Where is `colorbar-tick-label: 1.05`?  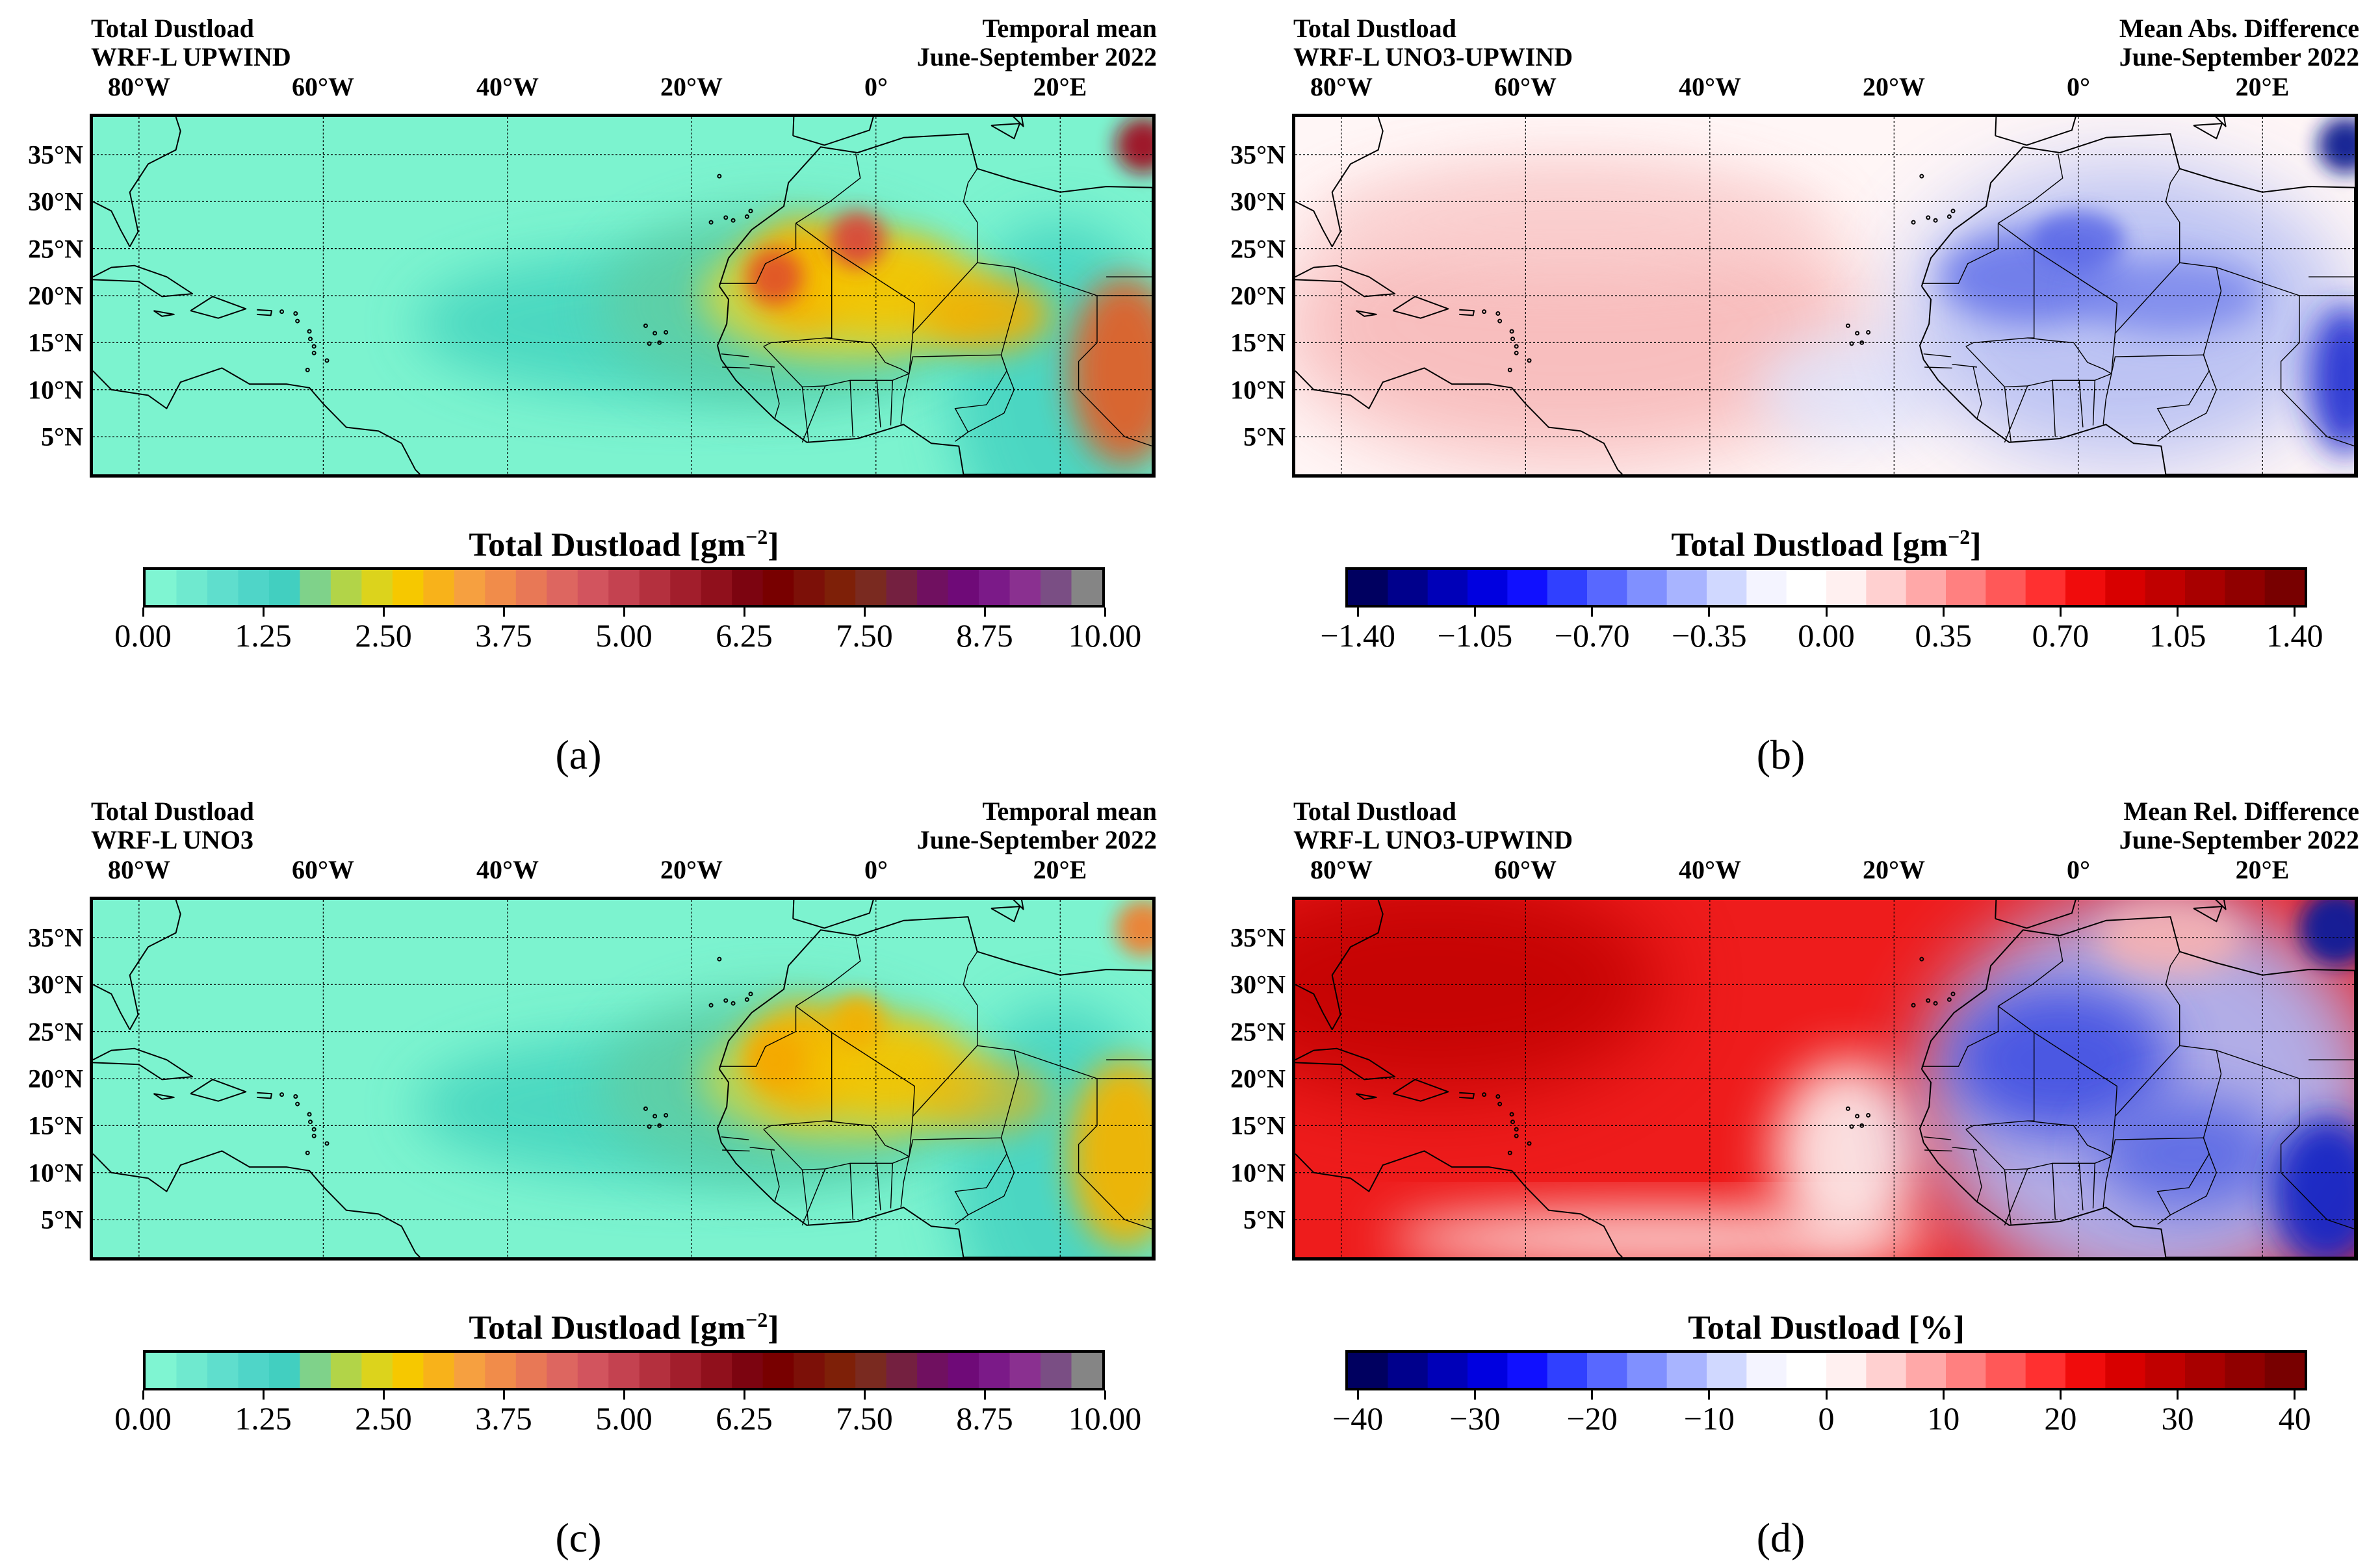 colorbar-tick-label: 1.05 is located at coordinates (2177, 635).